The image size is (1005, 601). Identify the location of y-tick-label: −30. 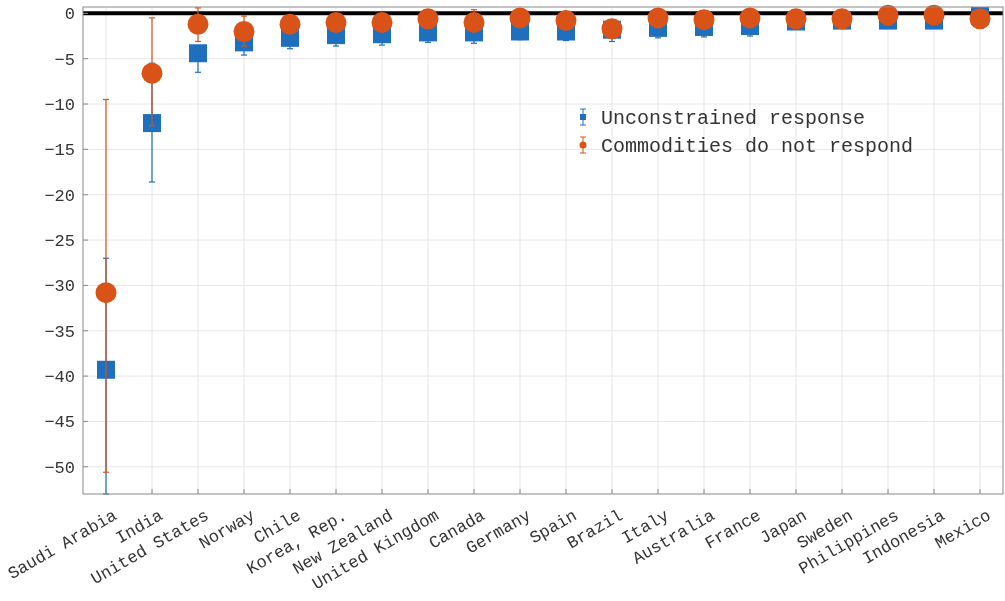
(59, 287).